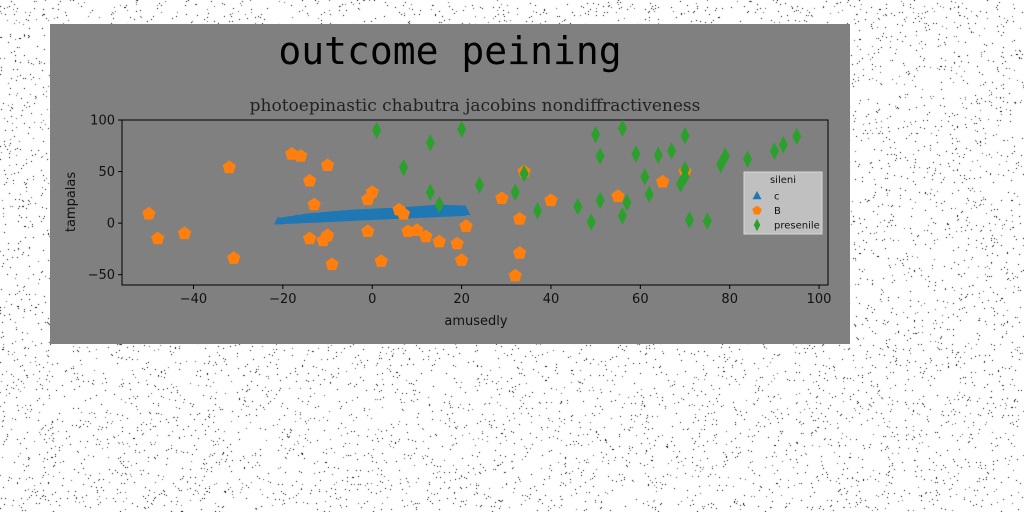 This screenshot has height=512, width=1024. I want to click on x-tick-label: 20, so click(461, 299).